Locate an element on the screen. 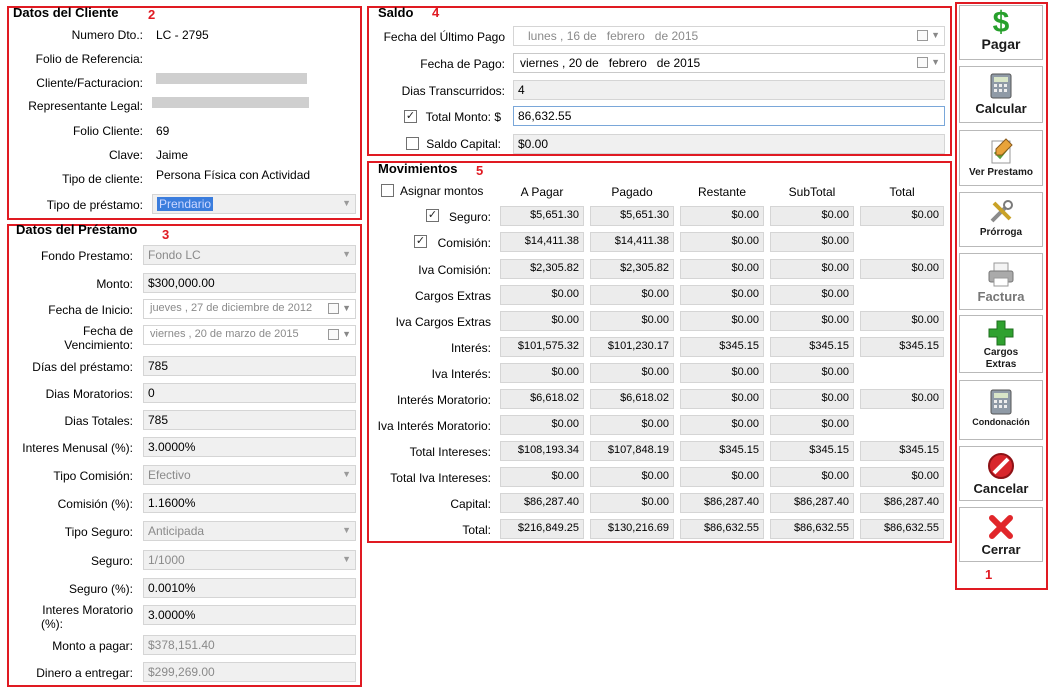 This screenshot has height=689, width=1051. dias-trans-field: 4 is located at coordinates (729, 90).